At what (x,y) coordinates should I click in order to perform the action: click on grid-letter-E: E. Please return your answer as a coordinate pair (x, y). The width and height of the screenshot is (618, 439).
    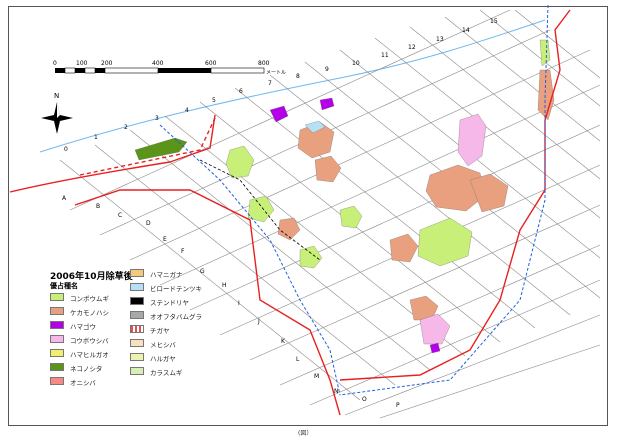
    Looking at the image, I should click on (165, 239).